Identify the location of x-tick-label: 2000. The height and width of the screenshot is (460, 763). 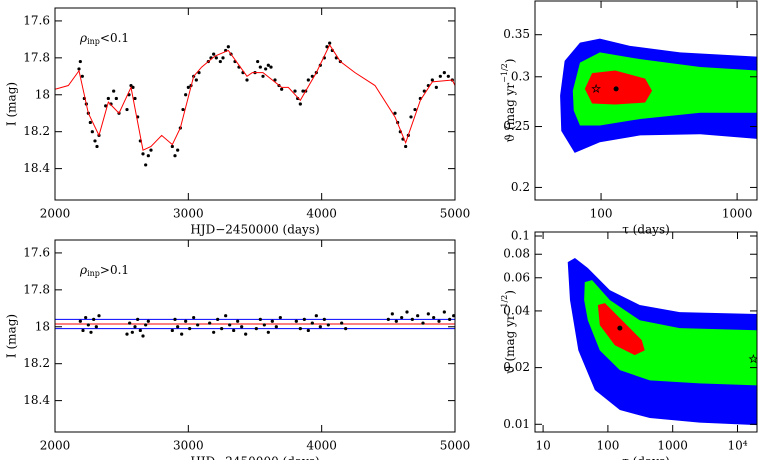
(55, 214).